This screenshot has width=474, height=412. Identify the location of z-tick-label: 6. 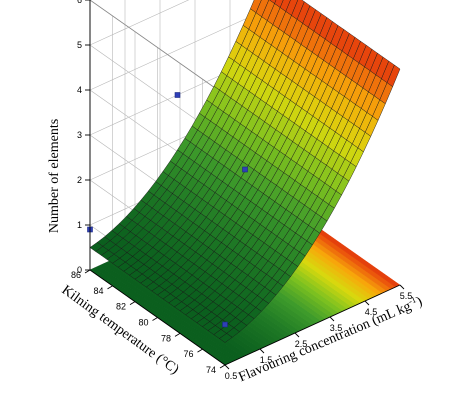
(79, 2).